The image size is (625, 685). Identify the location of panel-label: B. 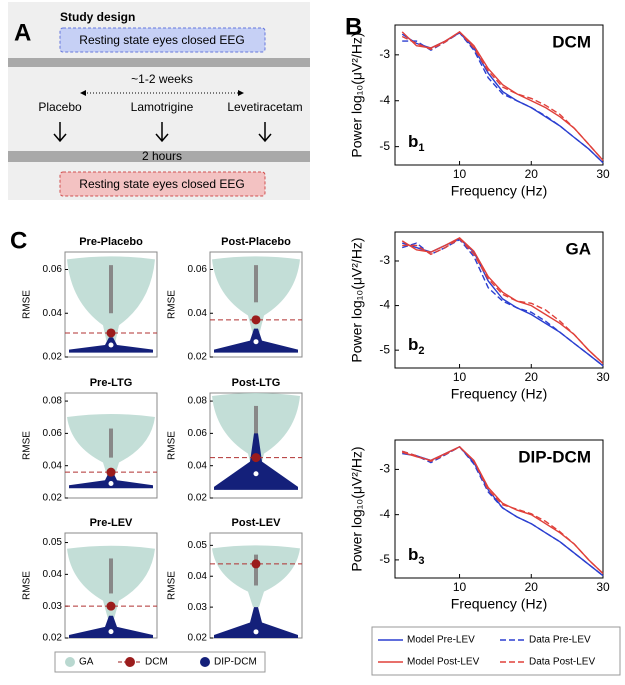
(353, 26).